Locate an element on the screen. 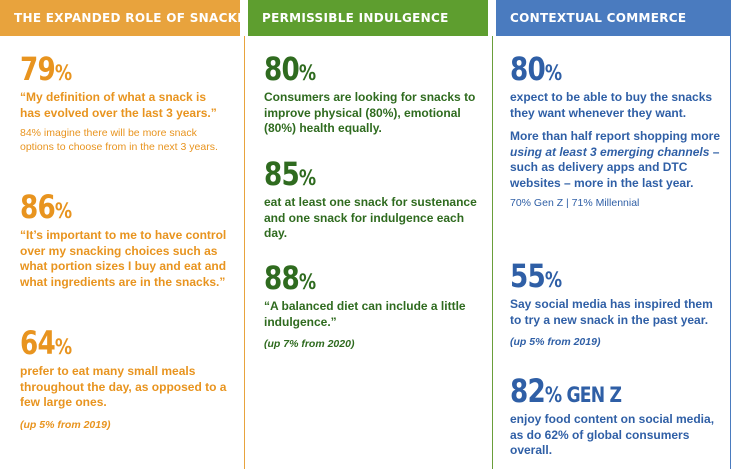 The width and height of the screenshot is (731, 469). stat-value: 64% is located at coordinates (46, 343).